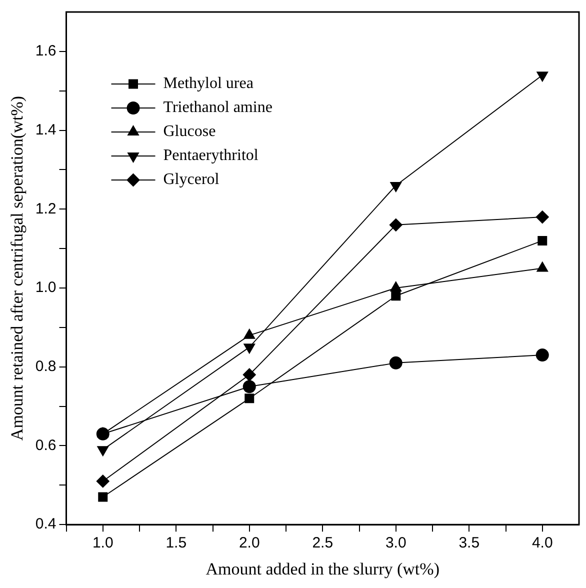  What do you see at coordinates (323, 543) in the screenshot?
I see `x-tick-label: 2.5` at bounding box center [323, 543].